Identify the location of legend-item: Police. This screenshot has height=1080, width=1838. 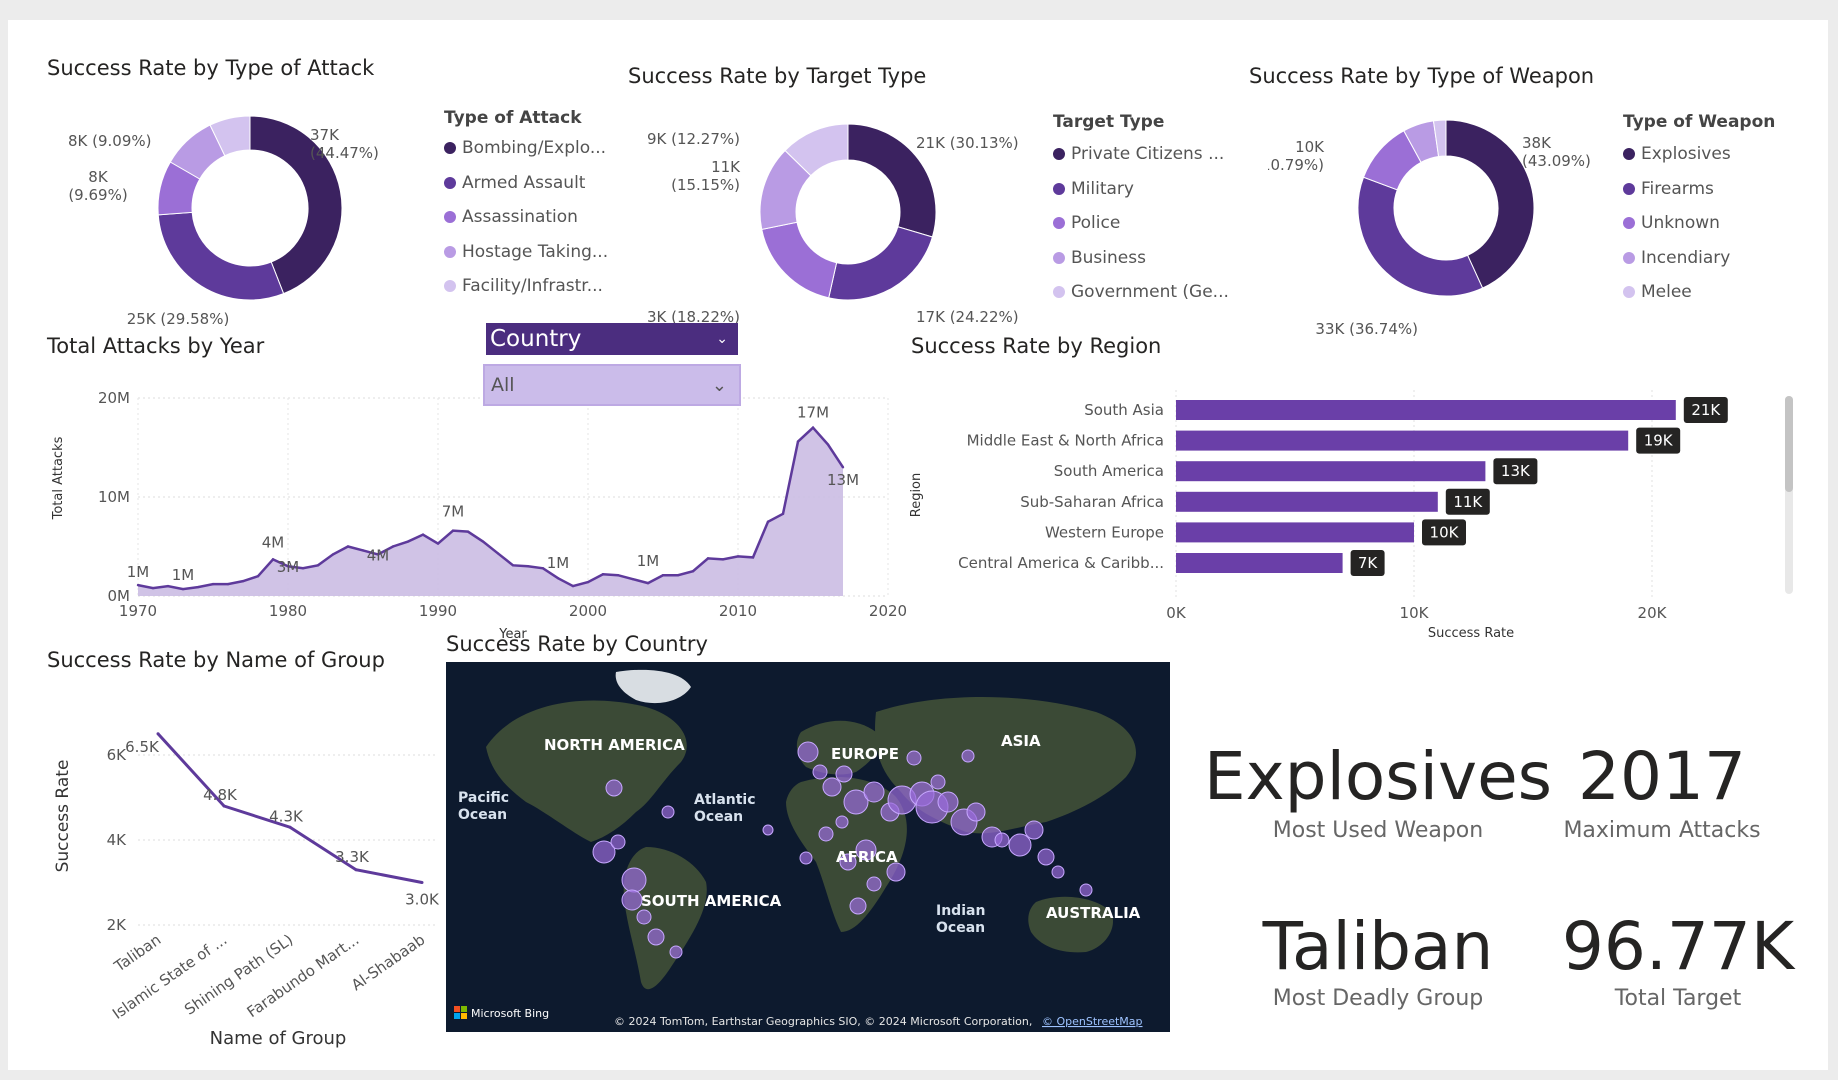
(1086, 223).